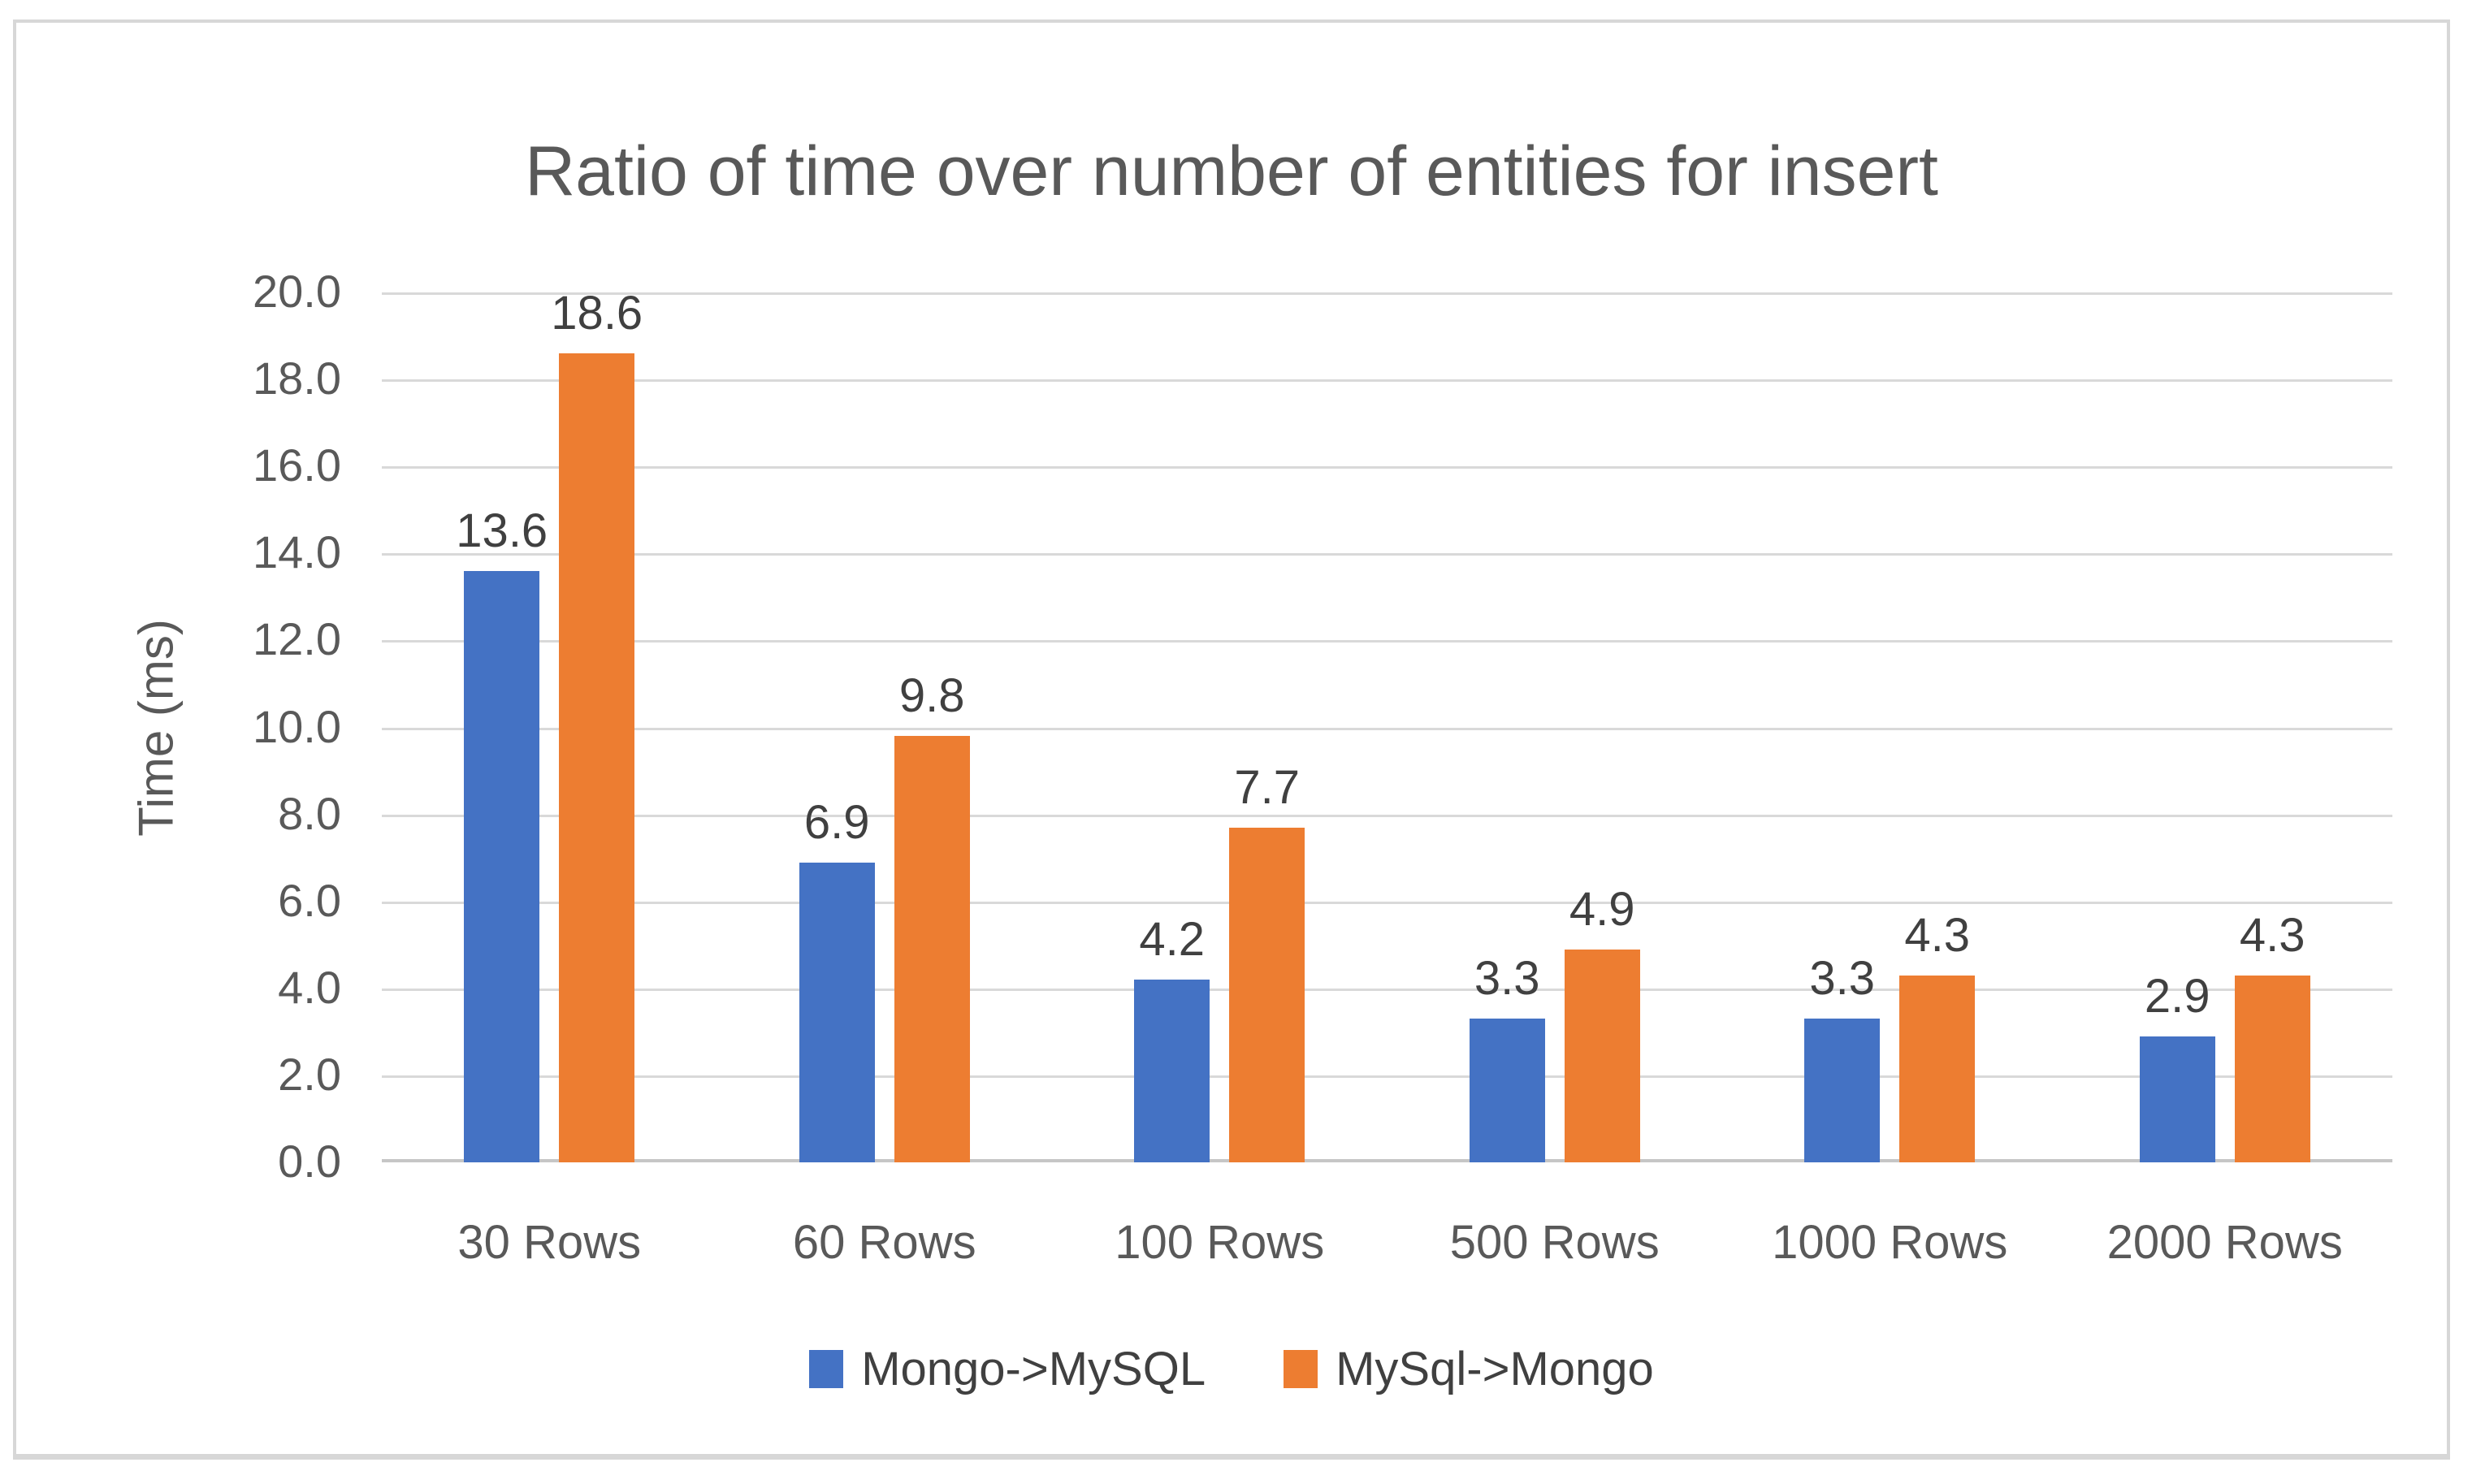  I want to click on legend-swatch-series1, so click(826, 1369).